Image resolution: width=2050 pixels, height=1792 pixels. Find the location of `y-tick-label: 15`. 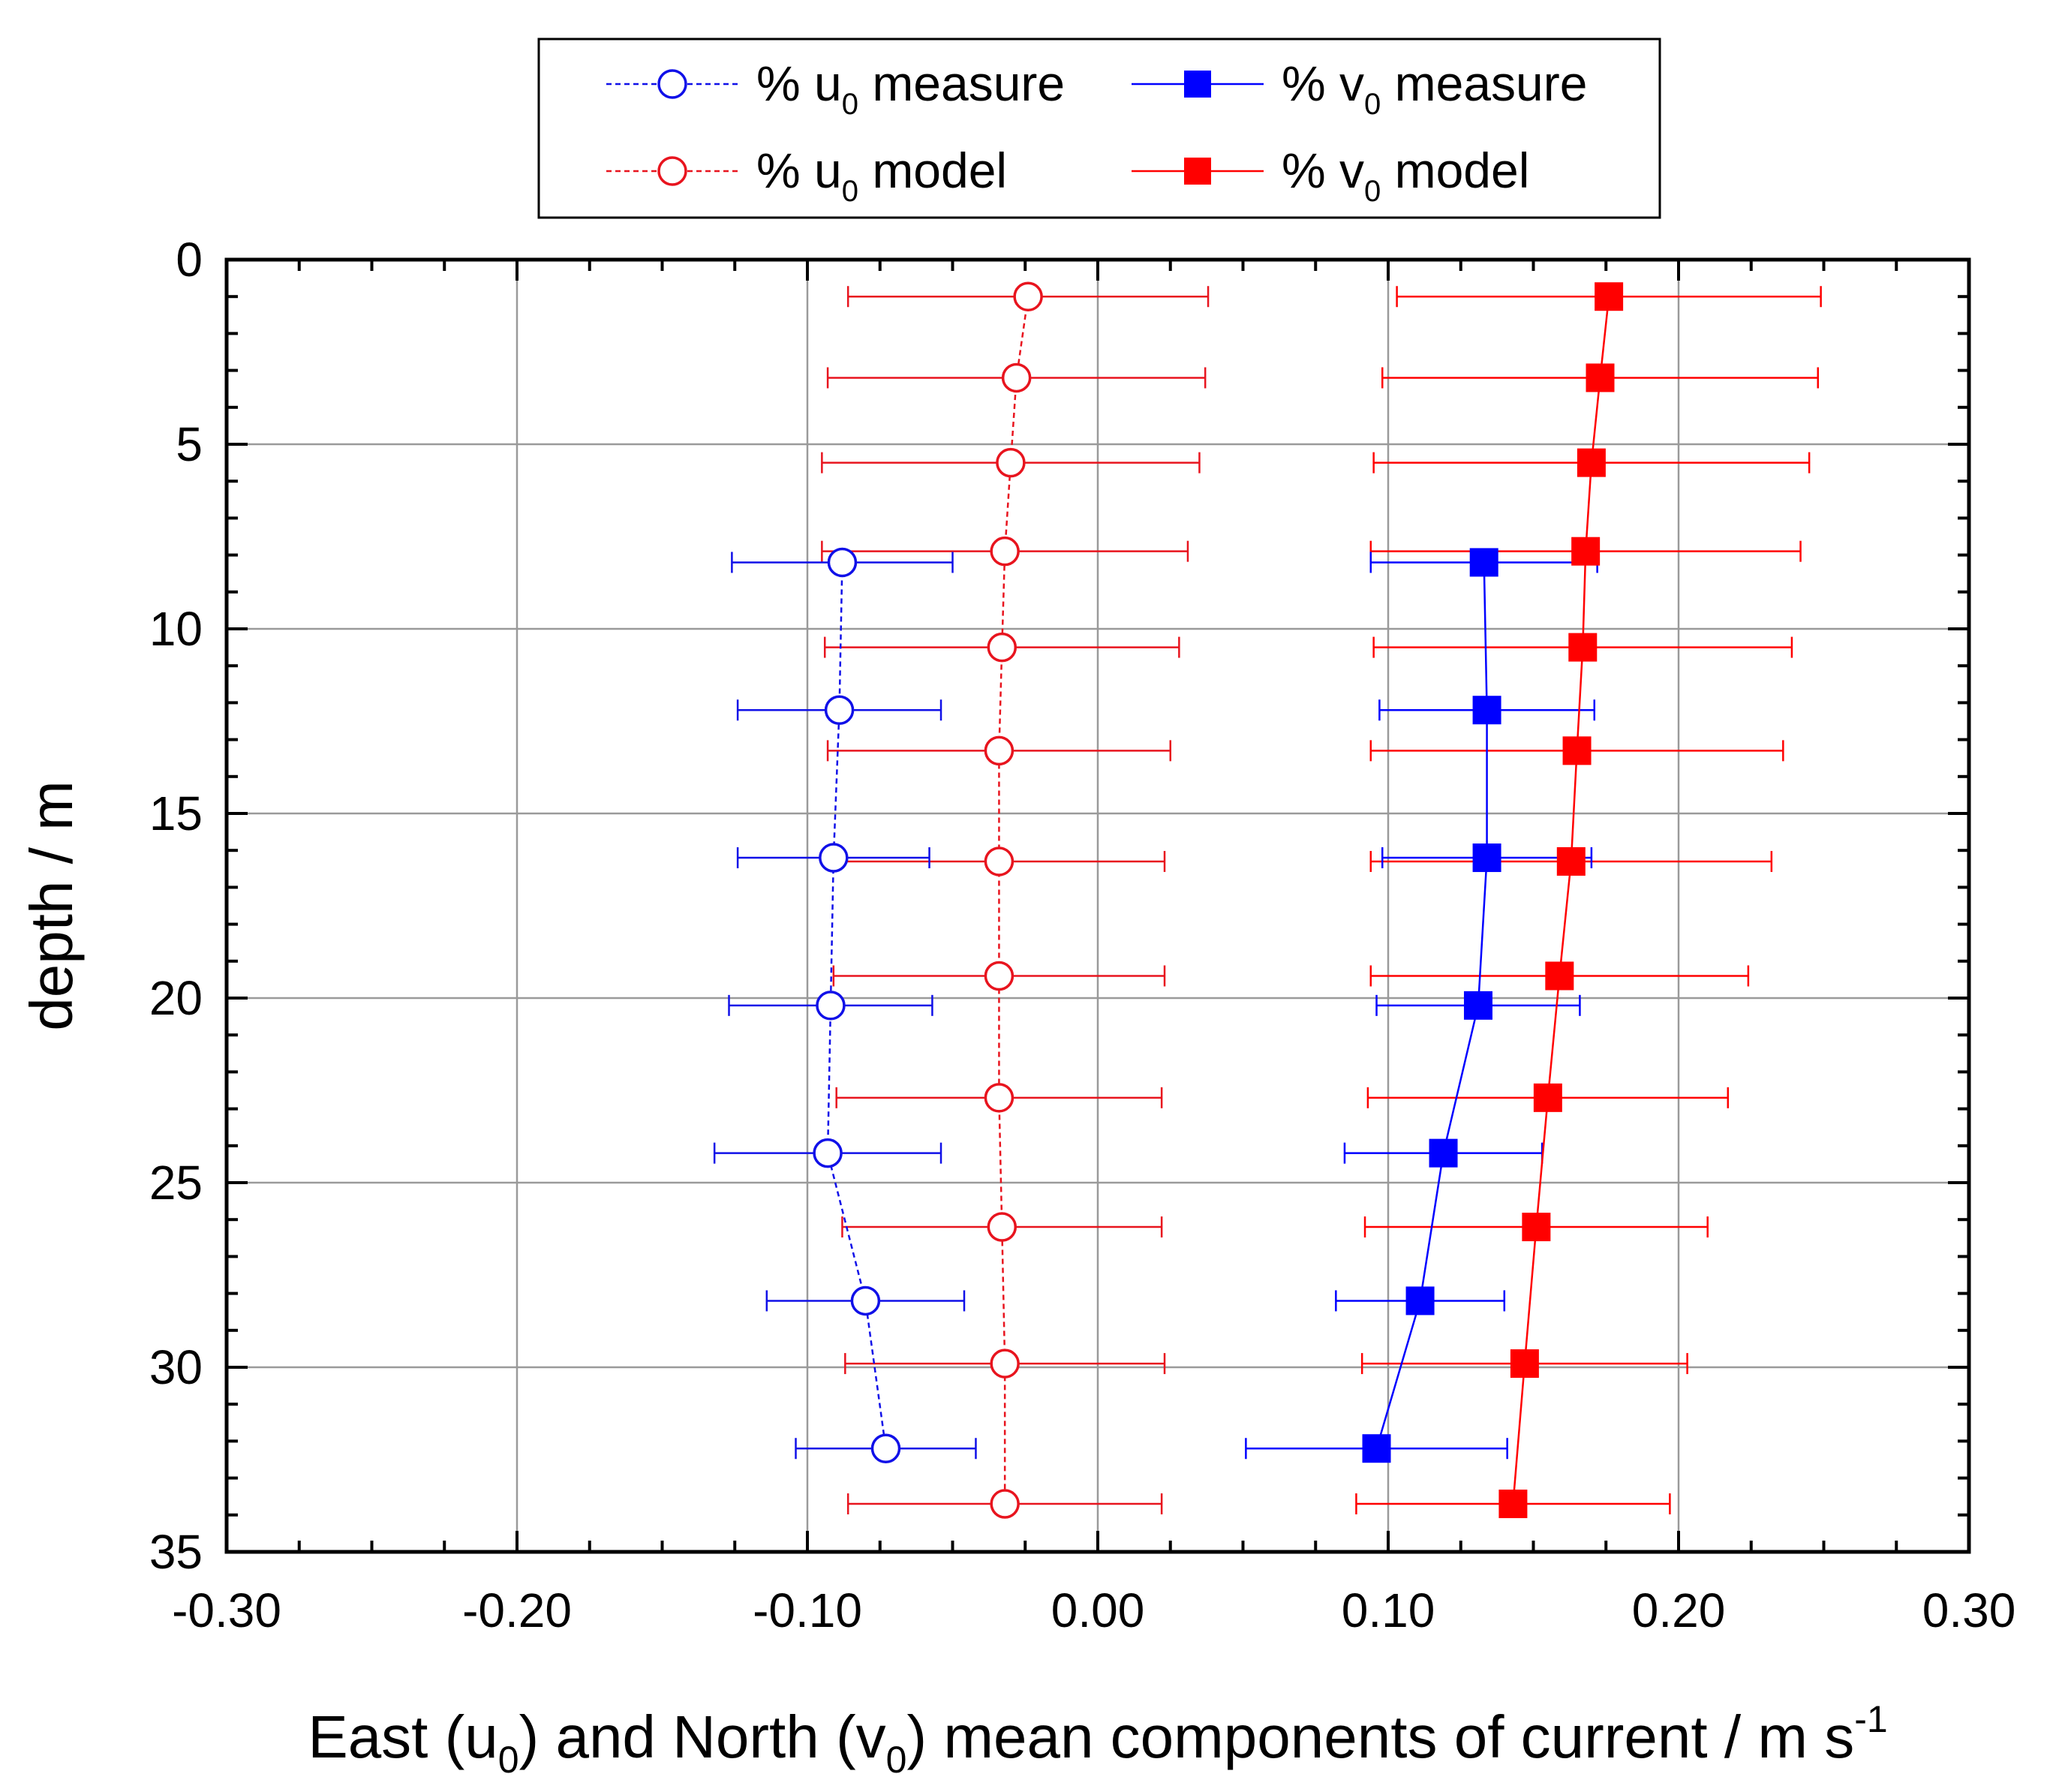

y-tick-label: 15 is located at coordinates (176, 813).